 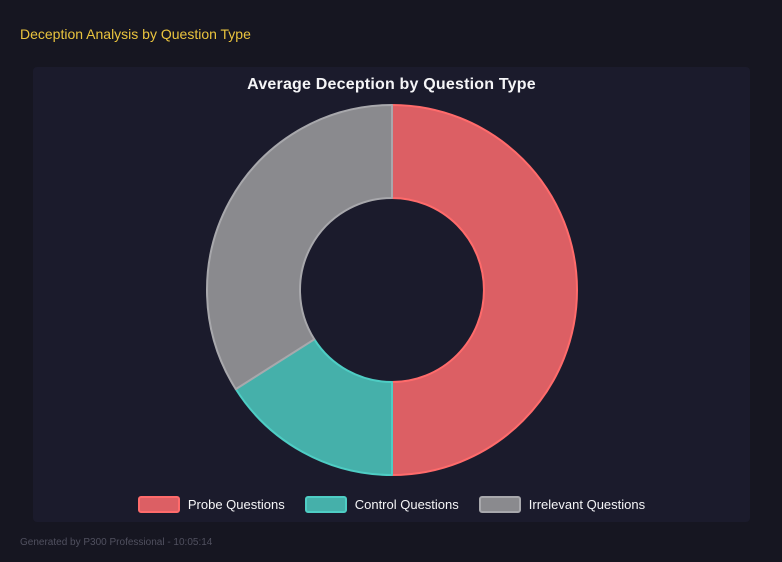 What do you see at coordinates (587, 504) in the screenshot?
I see `legend-label: Irrelevant Questions` at bounding box center [587, 504].